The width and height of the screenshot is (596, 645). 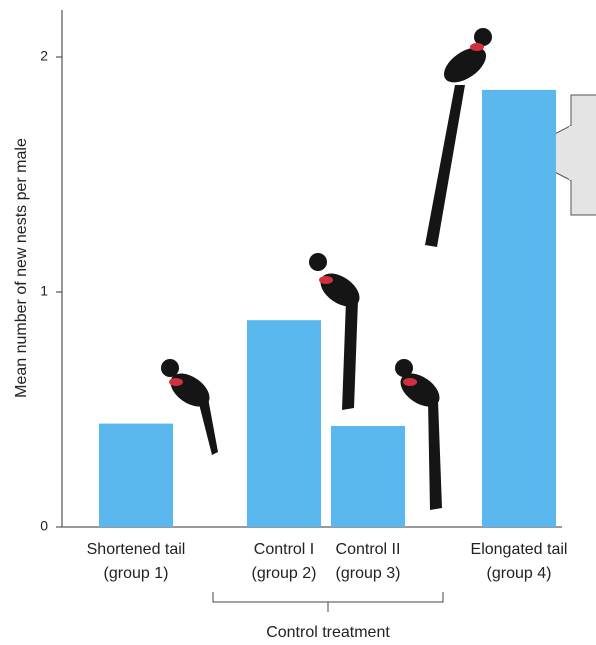 I want to click on x-tick-sublabel: (group 4), so click(x=519, y=573).